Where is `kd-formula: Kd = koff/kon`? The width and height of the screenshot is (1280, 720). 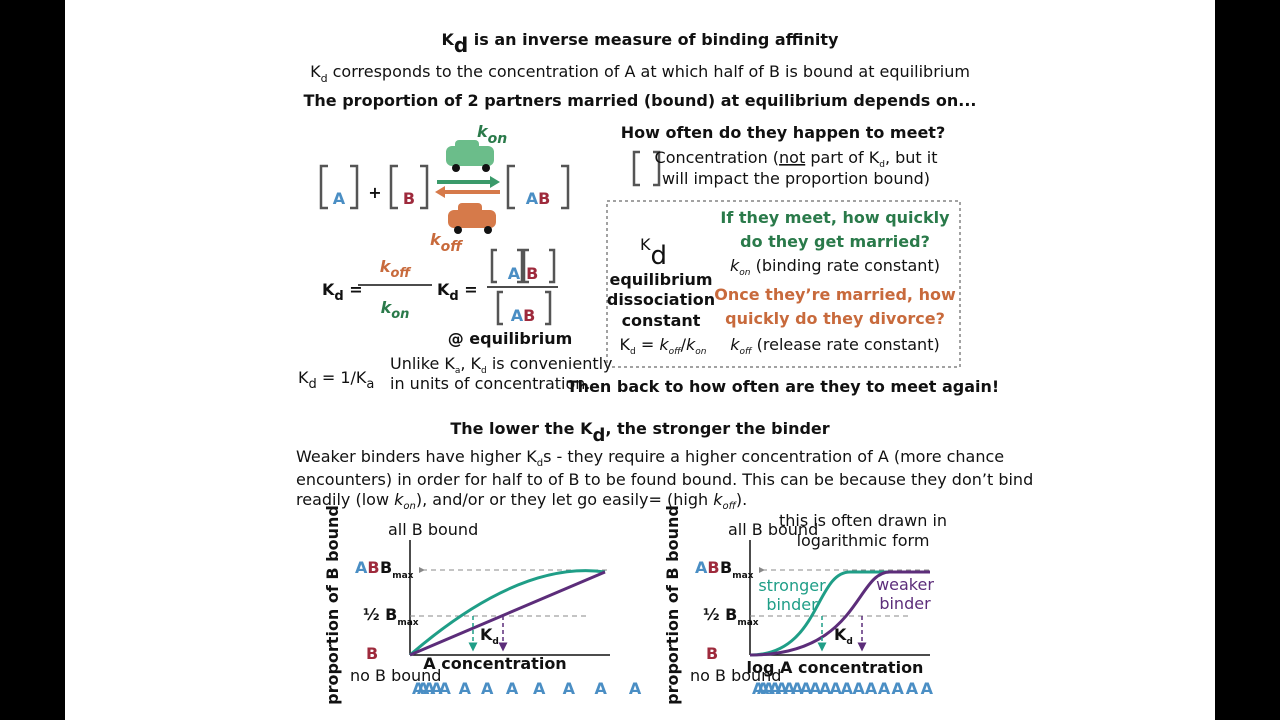
kd-formula: Kd = koff/kon is located at coordinates (663, 346).